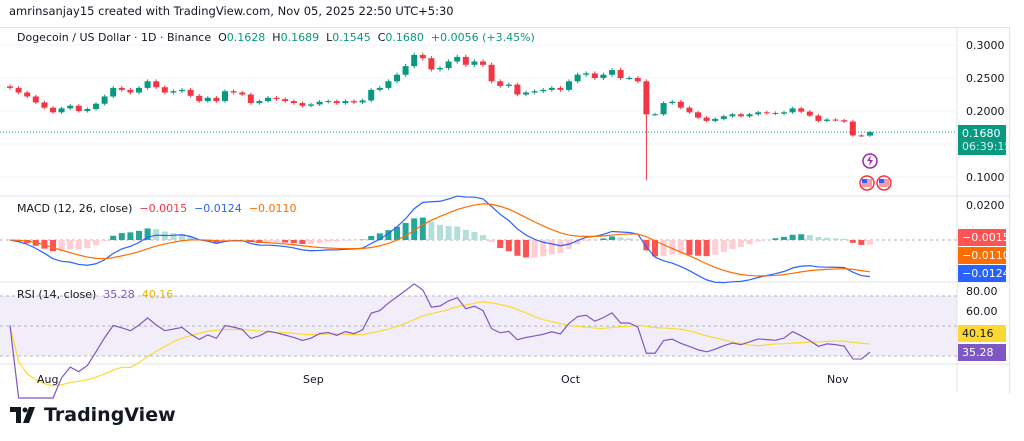 The width and height of the screenshot is (1024, 441). I want to click on price-axis-label: 0.2000, so click(985, 111).